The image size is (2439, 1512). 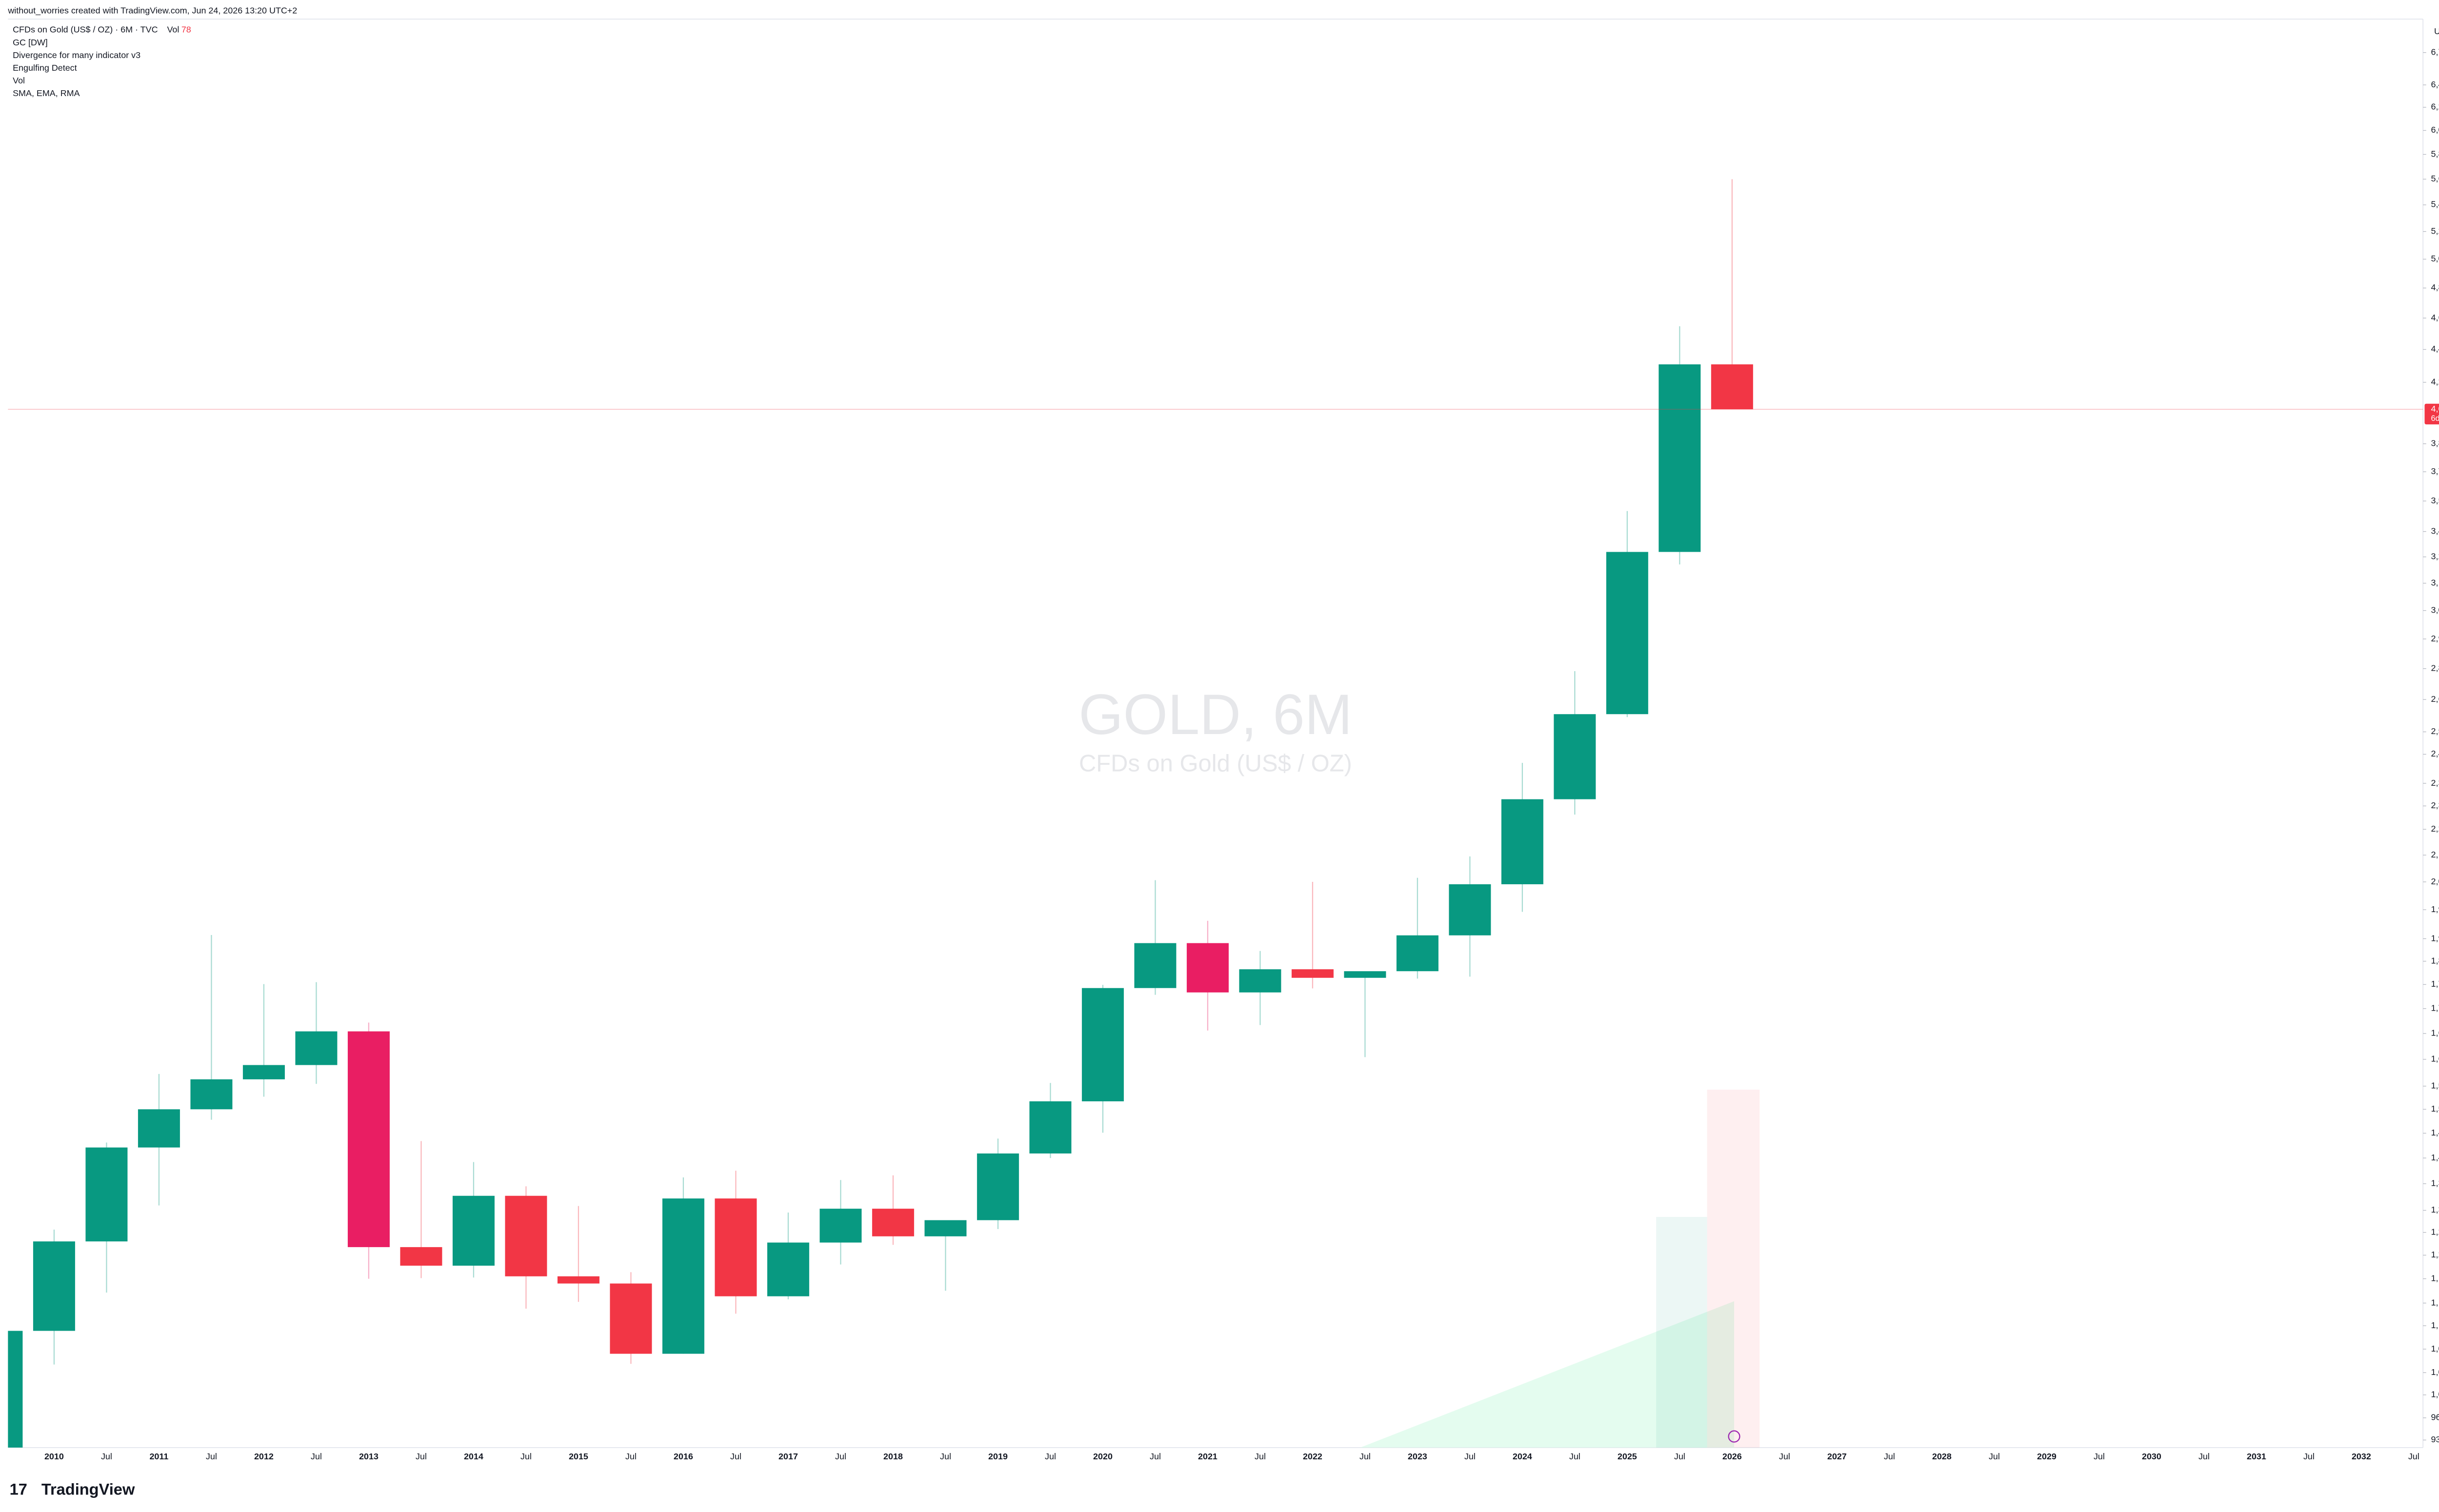 What do you see at coordinates (2435, 258) in the screenshot?
I see `y-tick-label: 5,000.000` at bounding box center [2435, 258].